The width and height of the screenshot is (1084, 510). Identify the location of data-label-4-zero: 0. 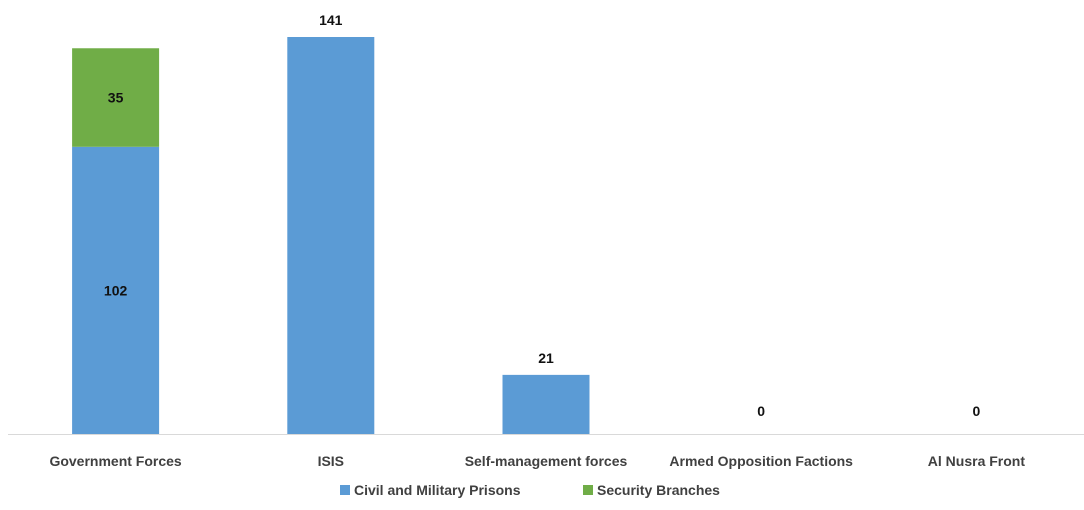
(977, 411).